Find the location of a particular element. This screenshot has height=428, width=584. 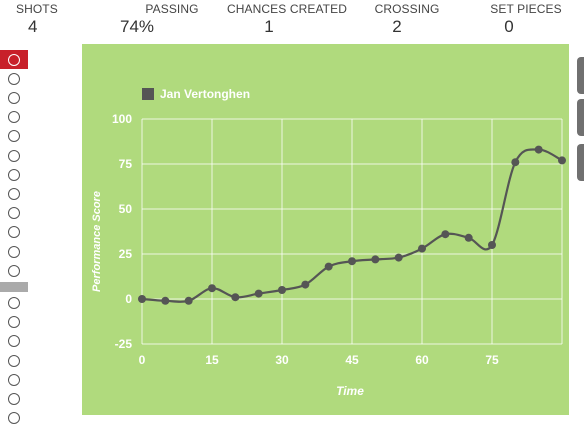

stat-value: 4 is located at coordinates (33, 26).